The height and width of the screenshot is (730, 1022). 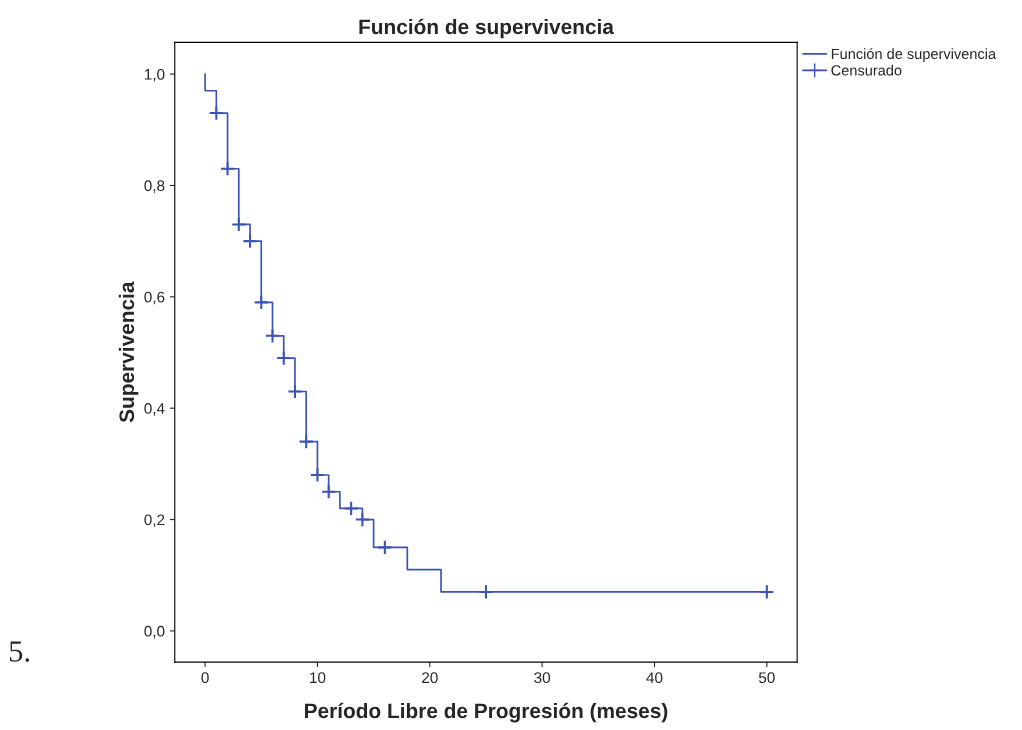 I want to click on x-tick-label: 10, so click(x=318, y=678).